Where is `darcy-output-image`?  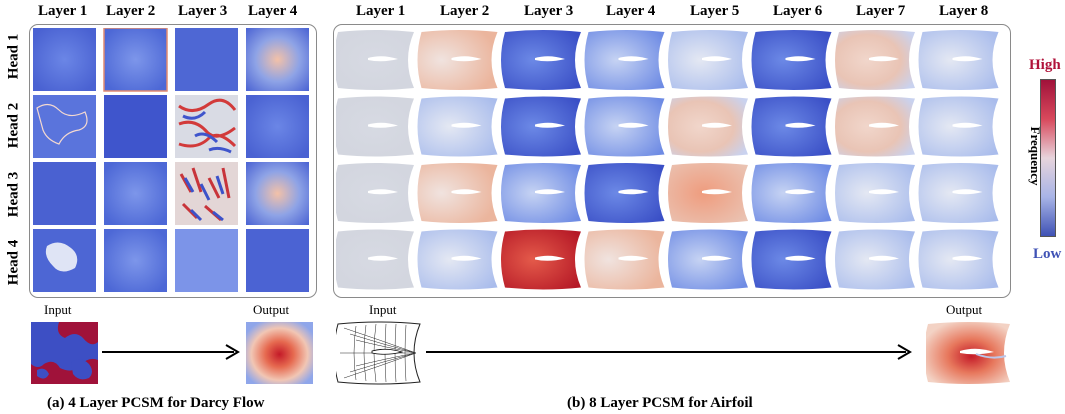 darcy-output-image is located at coordinates (279, 353).